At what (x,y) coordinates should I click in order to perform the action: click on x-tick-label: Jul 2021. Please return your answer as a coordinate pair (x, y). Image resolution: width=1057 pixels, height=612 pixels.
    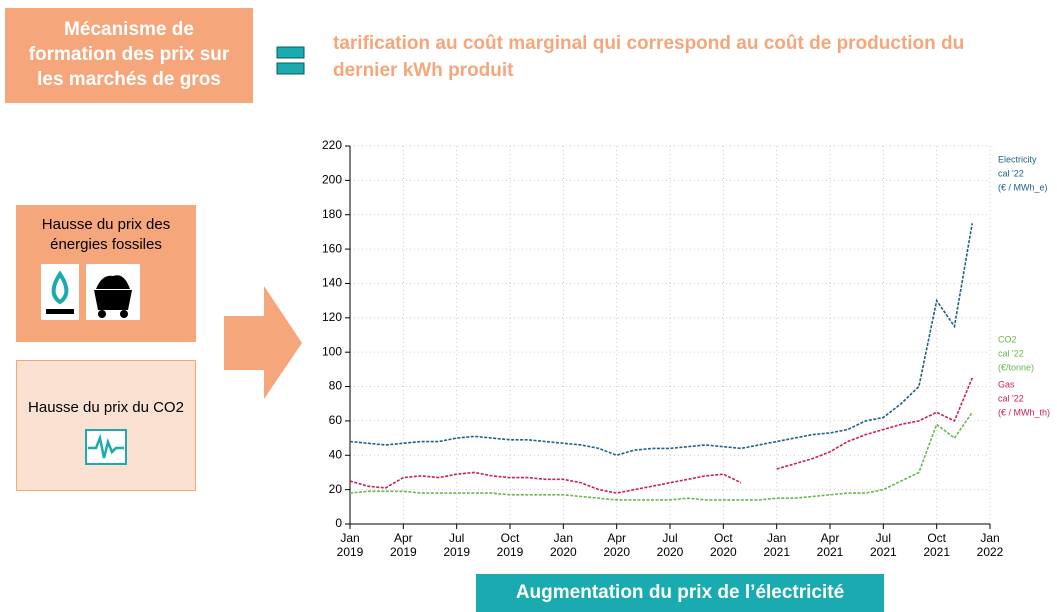
    Looking at the image, I should click on (883, 545).